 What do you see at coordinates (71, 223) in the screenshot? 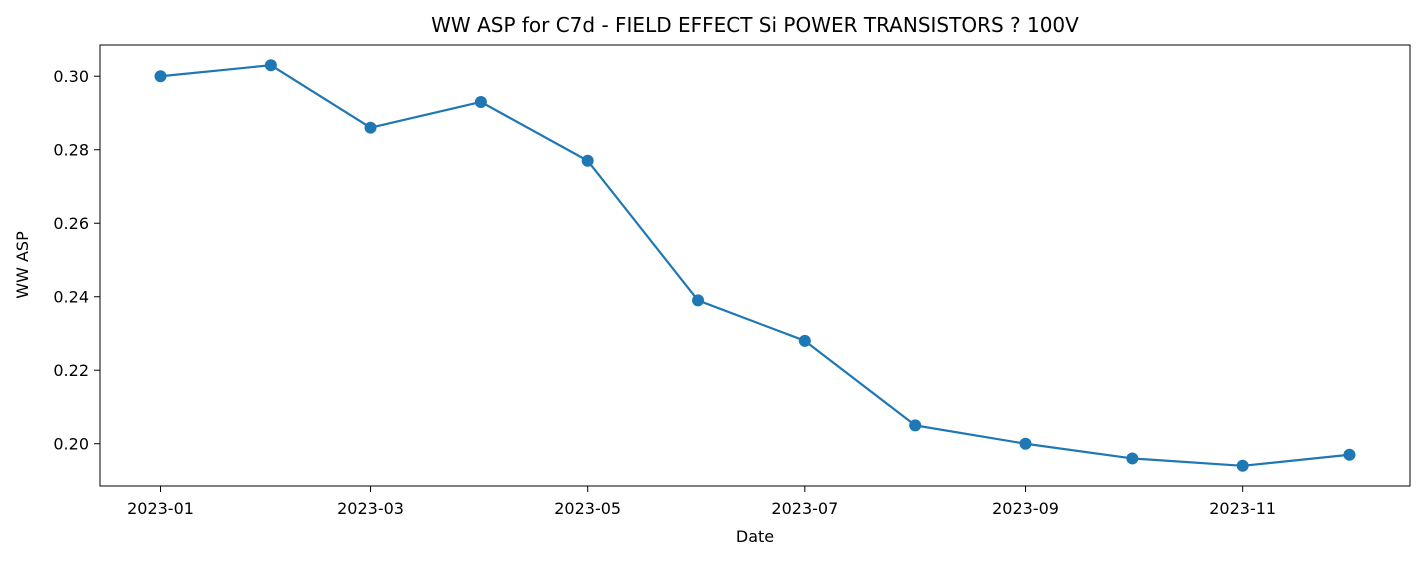
I see `y-tick-label: 0.26` at bounding box center [71, 223].